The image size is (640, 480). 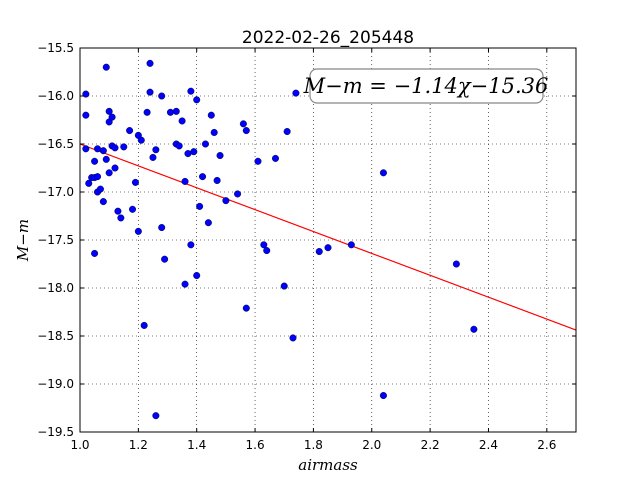 I want to click on y-axis-label: M−m, so click(x=23, y=240).